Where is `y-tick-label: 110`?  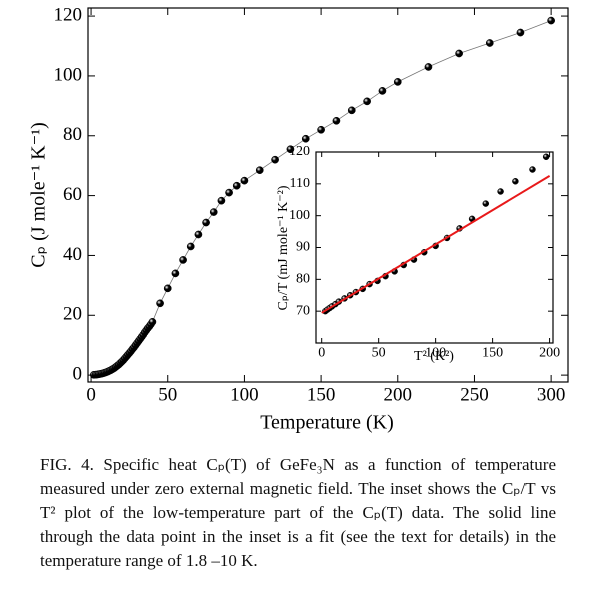 y-tick-label: 110 is located at coordinates (300, 183).